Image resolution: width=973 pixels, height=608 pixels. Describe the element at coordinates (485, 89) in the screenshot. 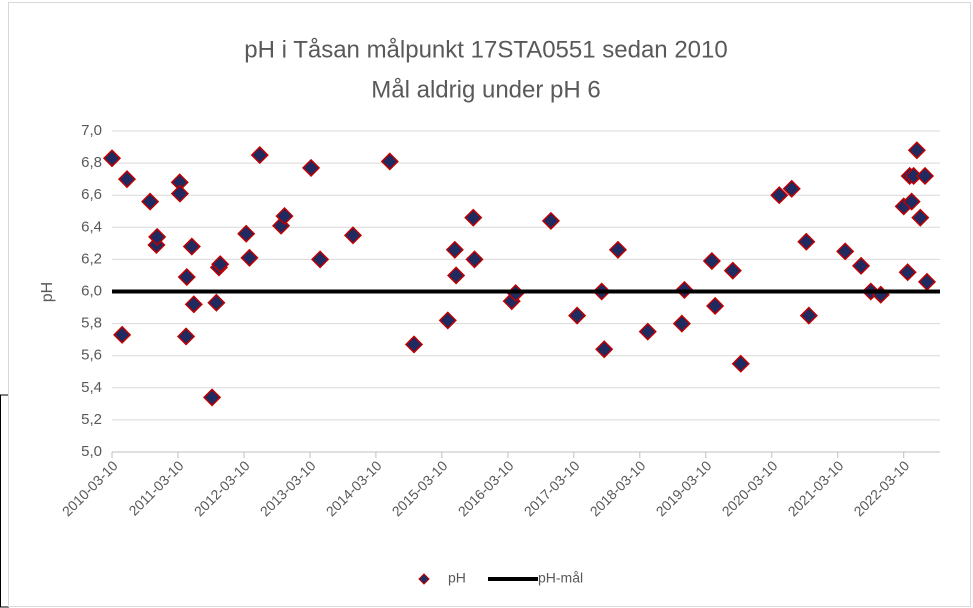

I see `chart-subtitle: Mål aldrig under pH 6` at that location.